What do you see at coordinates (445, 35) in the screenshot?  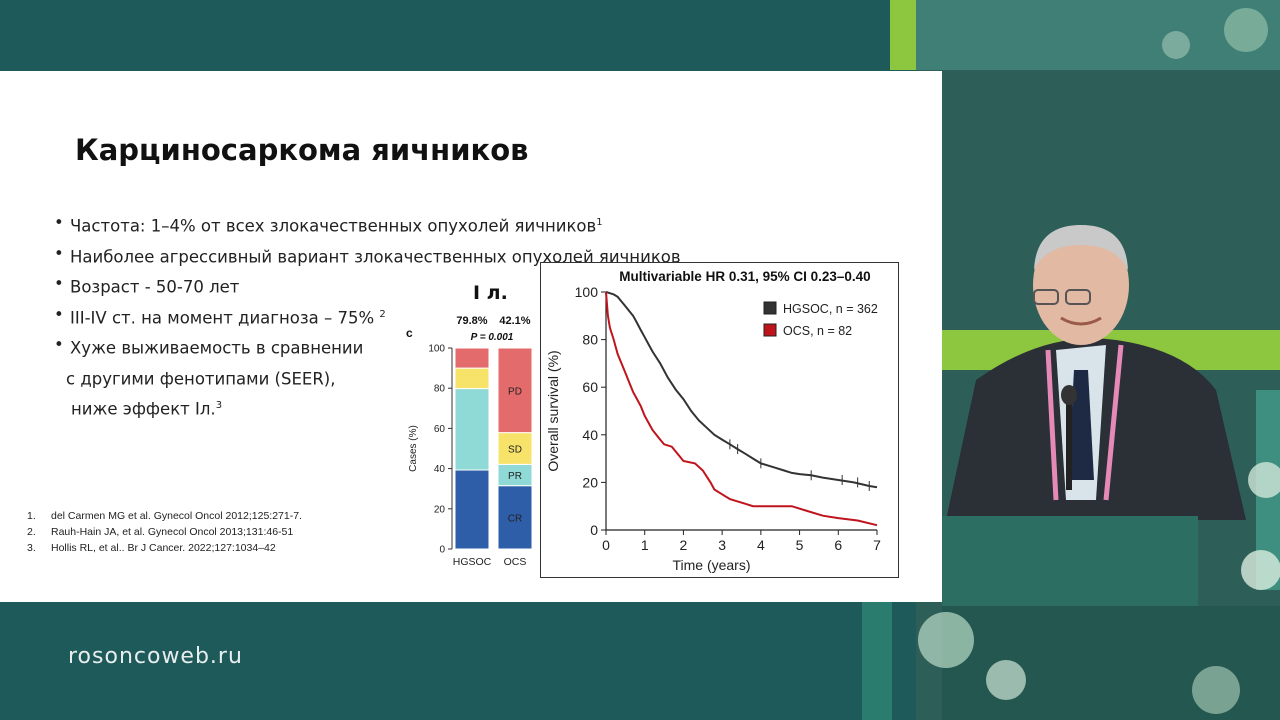 I see `top-banner` at bounding box center [445, 35].